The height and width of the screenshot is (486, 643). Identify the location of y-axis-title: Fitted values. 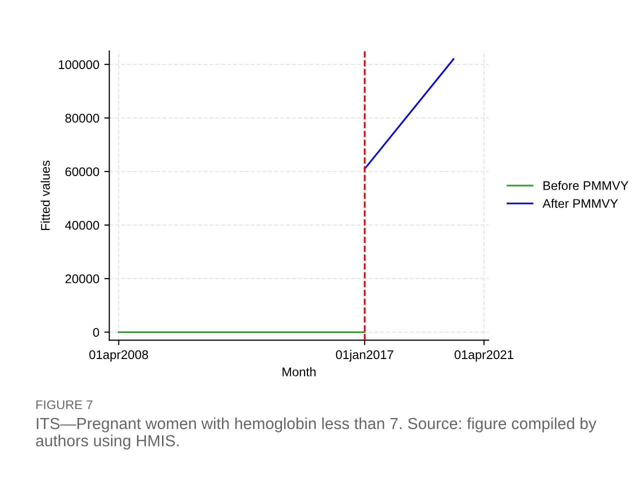
(45, 195).